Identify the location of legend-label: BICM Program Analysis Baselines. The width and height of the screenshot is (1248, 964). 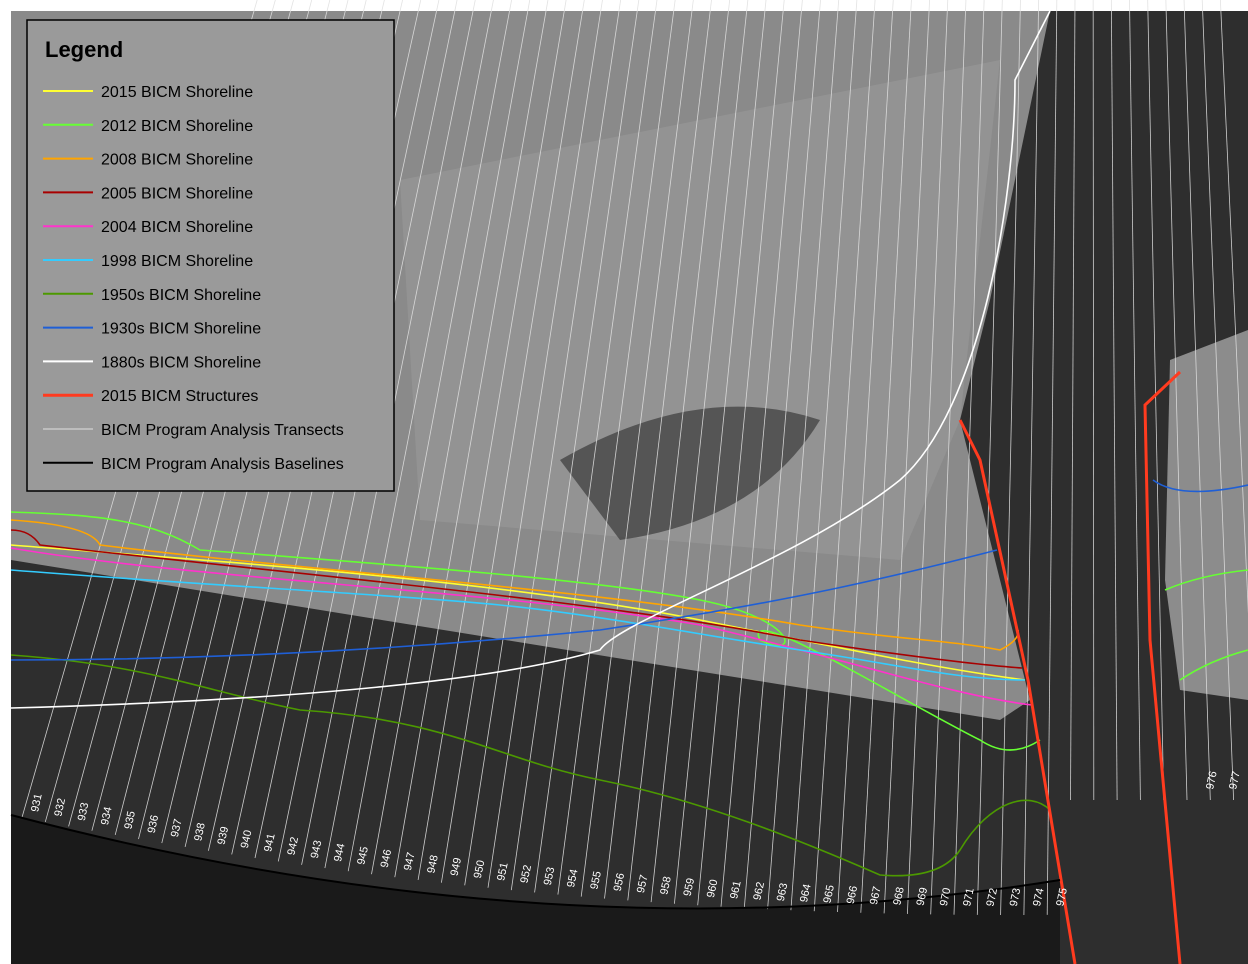
(222, 464).